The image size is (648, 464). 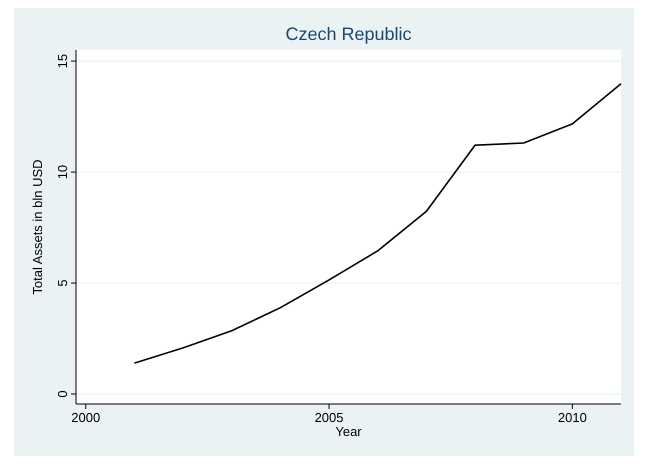 What do you see at coordinates (62, 394) in the screenshot?
I see `y-tick-label: 0` at bounding box center [62, 394].